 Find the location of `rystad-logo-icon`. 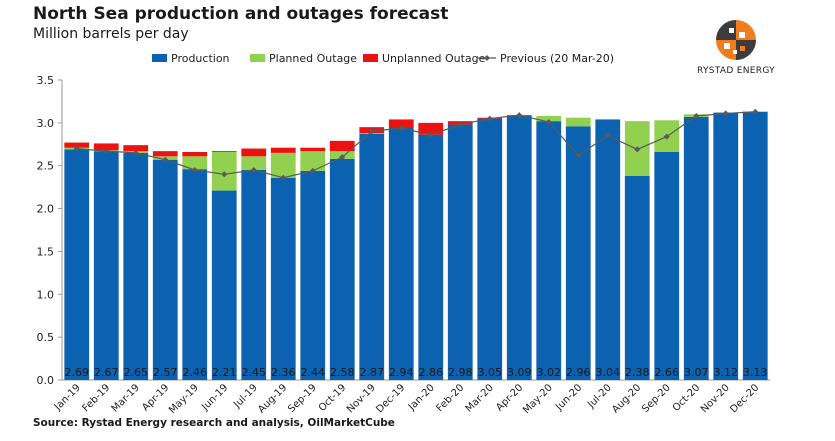

rystad-logo-icon is located at coordinates (736, 40).